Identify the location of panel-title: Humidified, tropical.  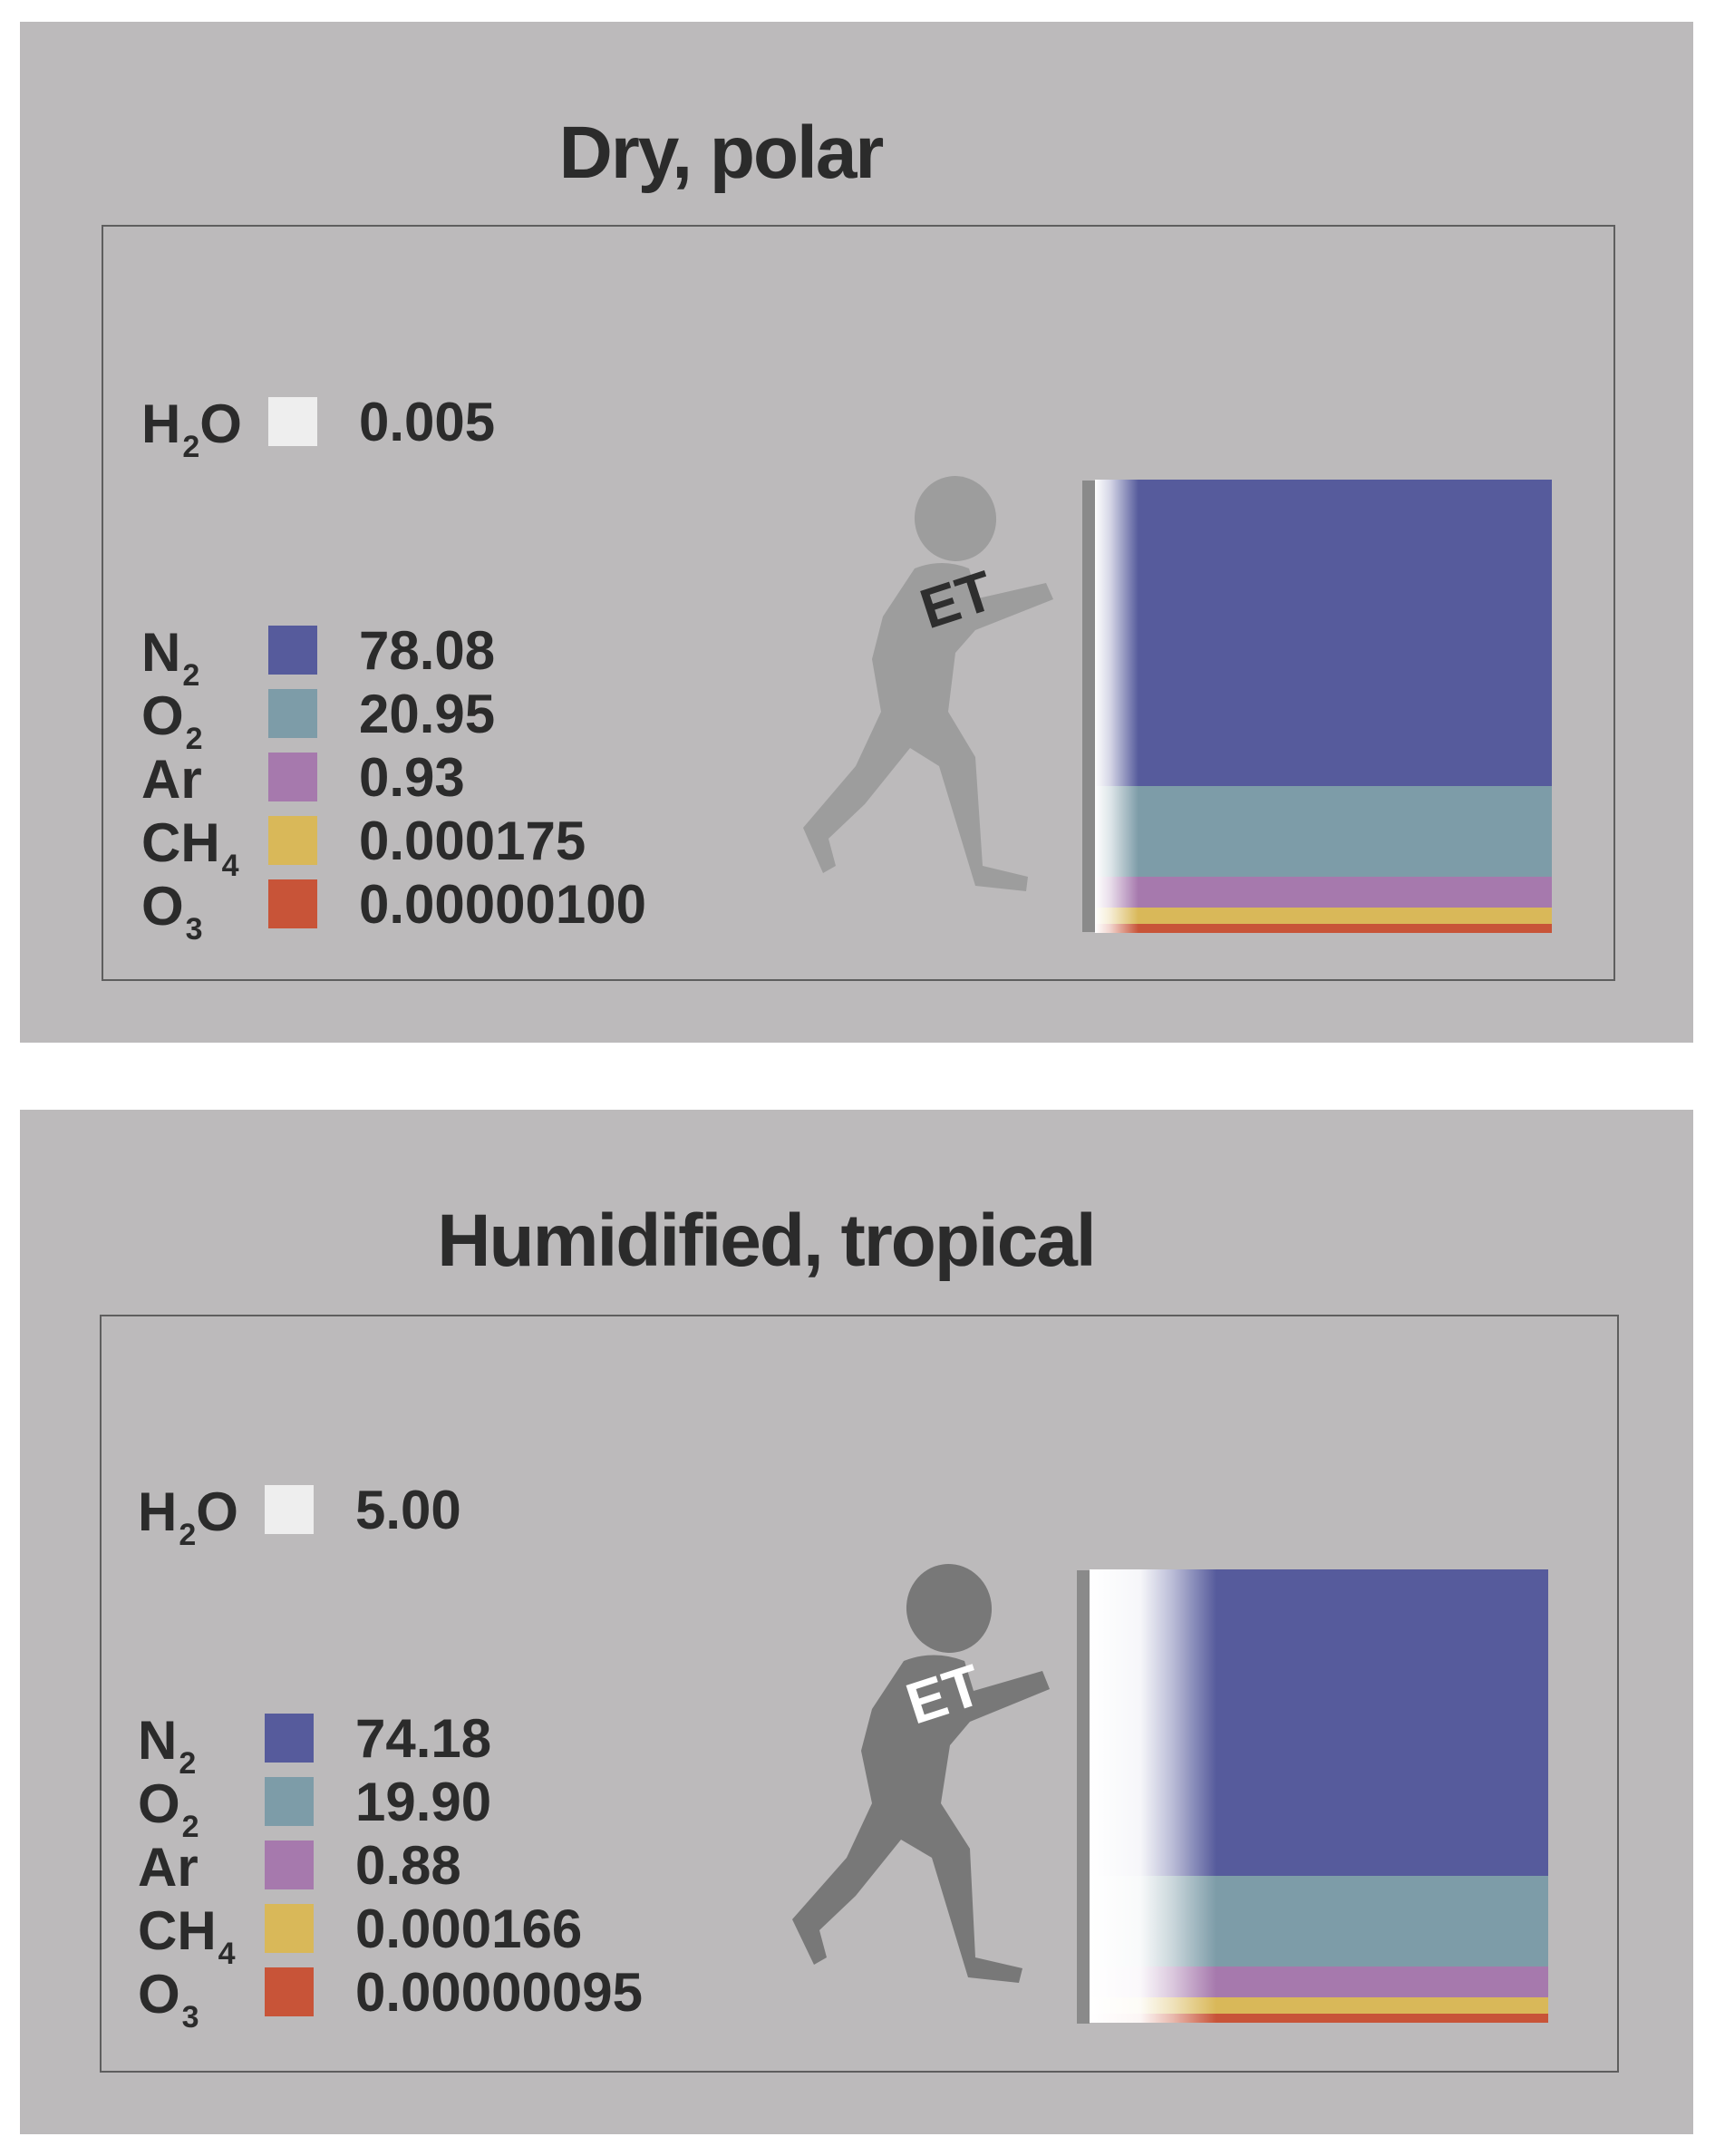
(766, 1240).